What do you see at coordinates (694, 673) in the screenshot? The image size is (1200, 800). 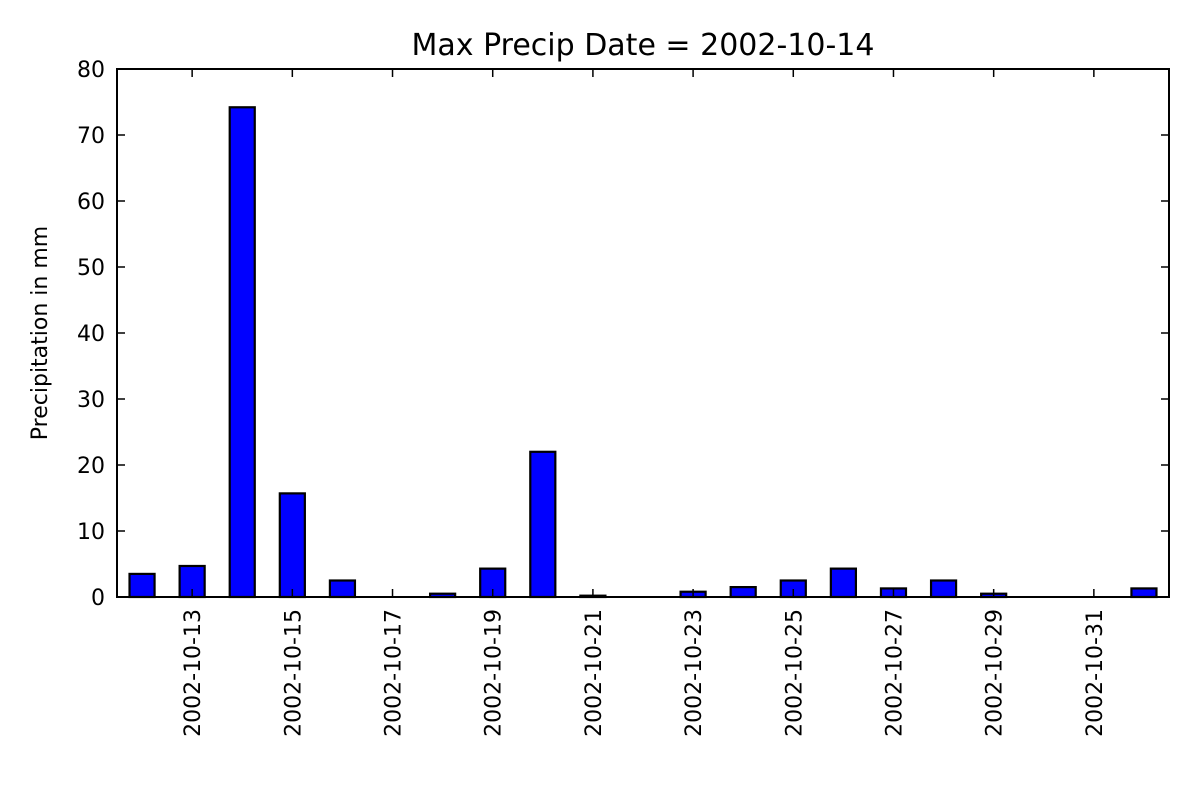 I see `x-tick-label: 2002-10-23` at bounding box center [694, 673].